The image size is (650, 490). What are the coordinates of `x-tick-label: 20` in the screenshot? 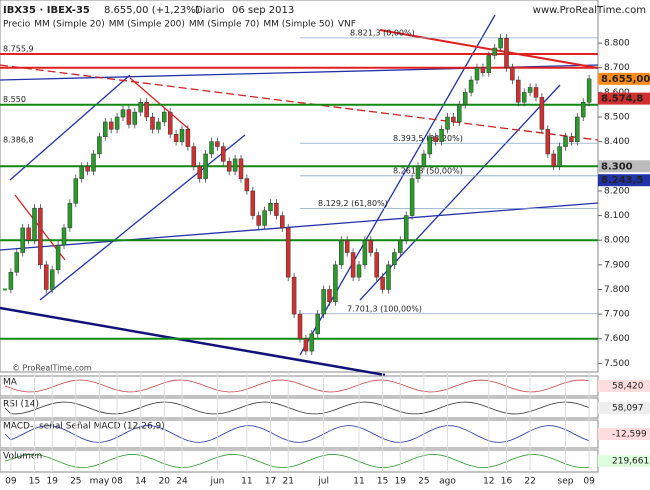 It's located at (165, 482).